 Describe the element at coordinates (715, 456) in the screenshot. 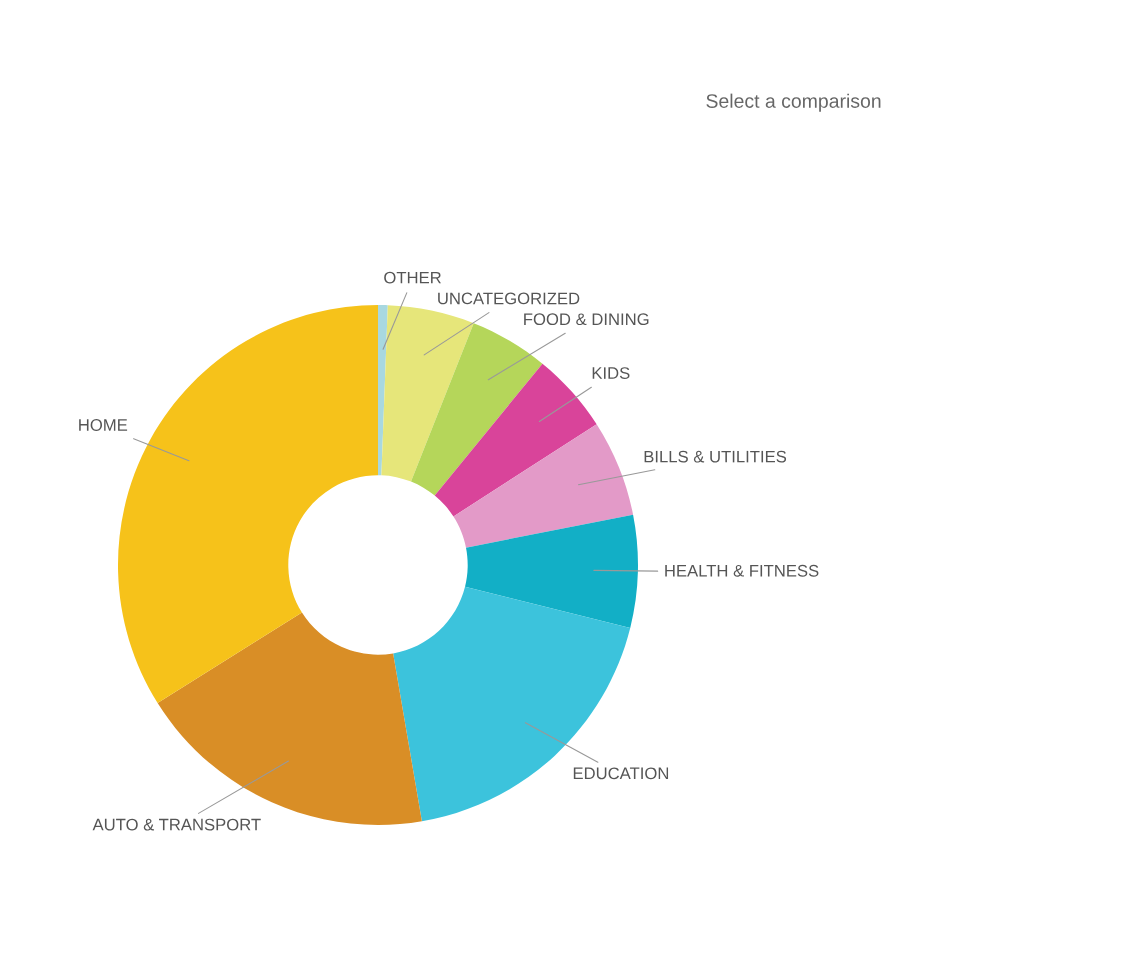

I see `slice-label: BILLS & UTILITIES` at that location.